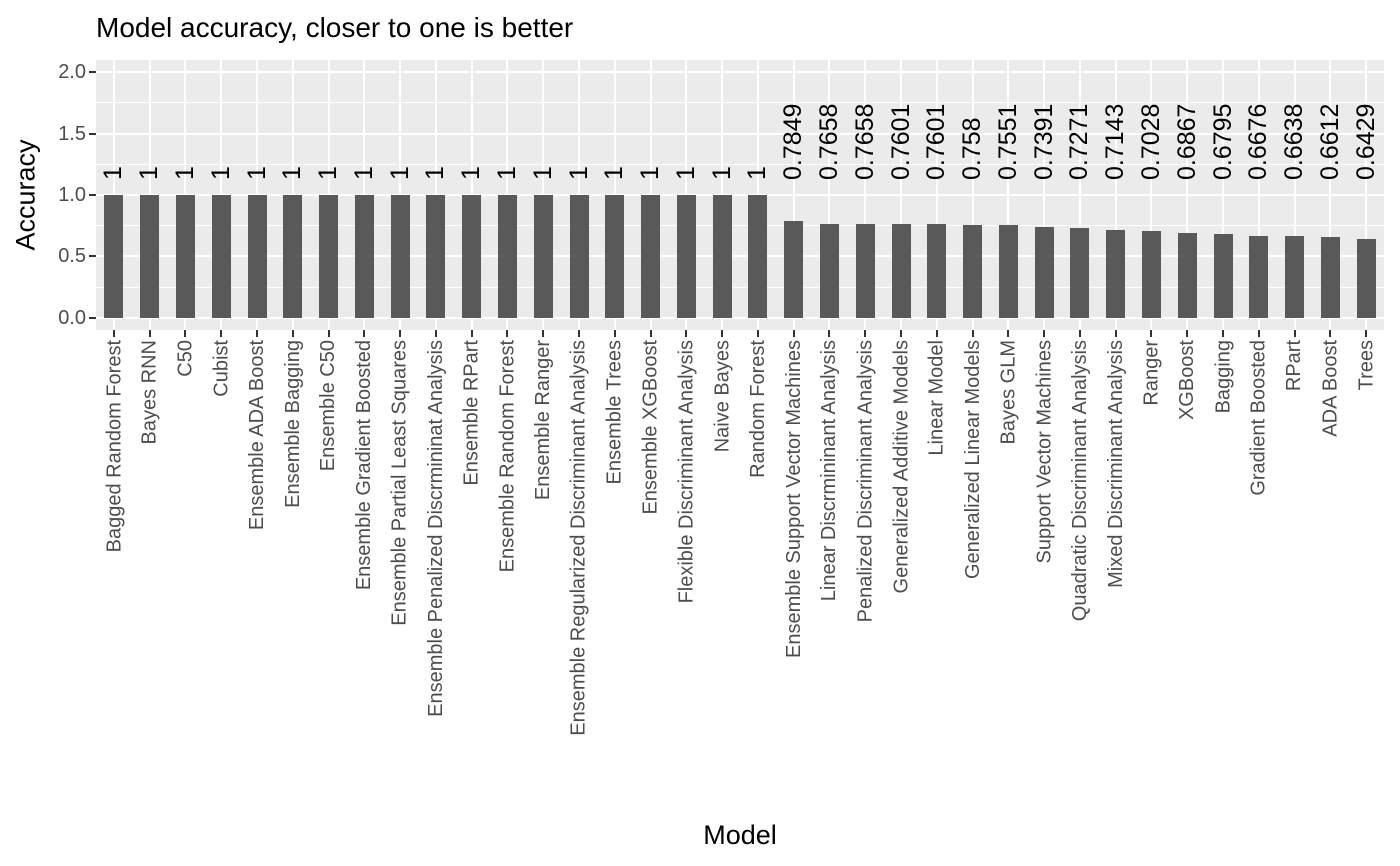 Image resolution: width=1400 pixels, height=866 pixels. I want to click on bar-value-label: 0.7391, so click(1043, 141).